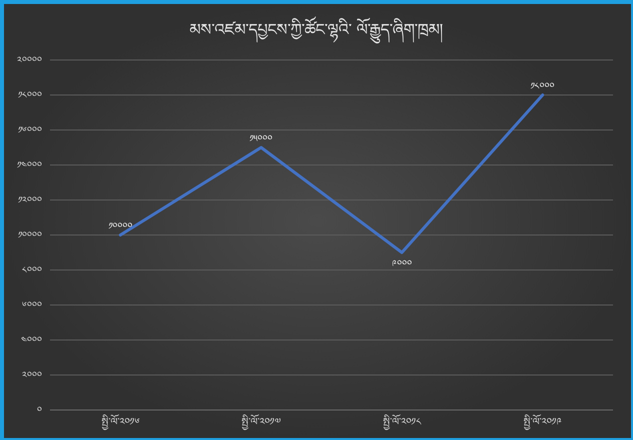 This screenshot has width=633, height=440. Describe the element at coordinates (29, 61) in the screenshot. I see `y-tick-label: ༢༠༠༠༠` at that location.